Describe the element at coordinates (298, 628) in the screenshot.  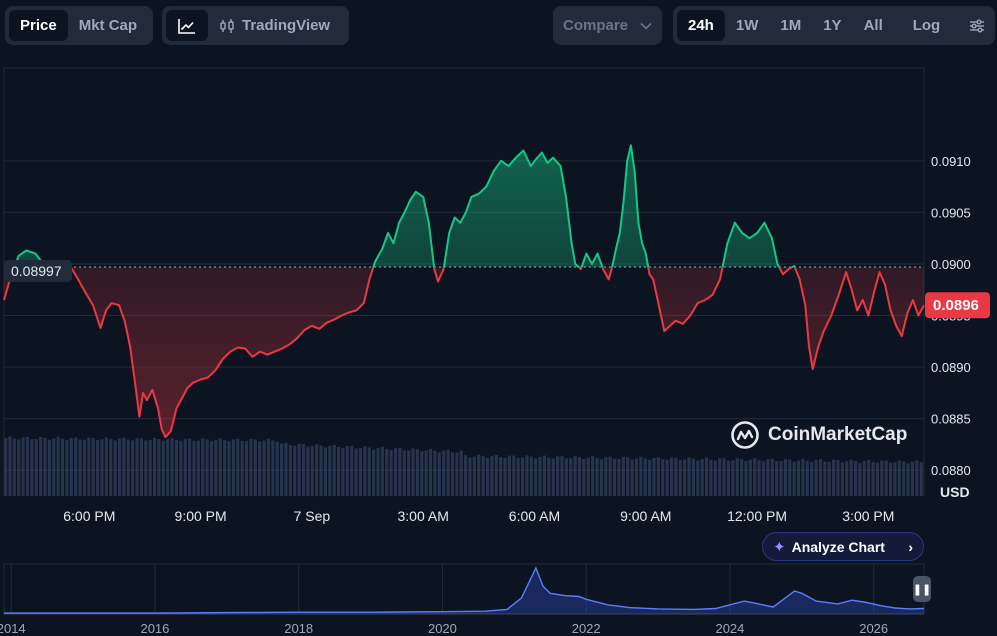
I see `history-tick-label: 2018` at that location.